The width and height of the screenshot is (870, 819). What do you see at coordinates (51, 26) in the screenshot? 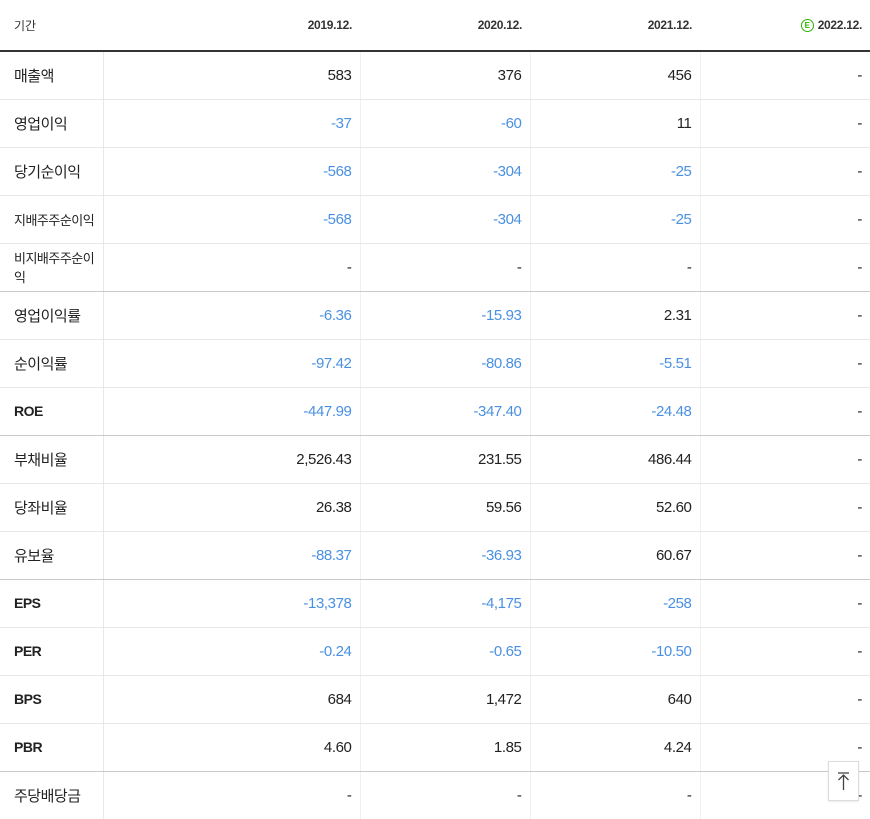
I see `period-header-label: 기간` at bounding box center [51, 26].